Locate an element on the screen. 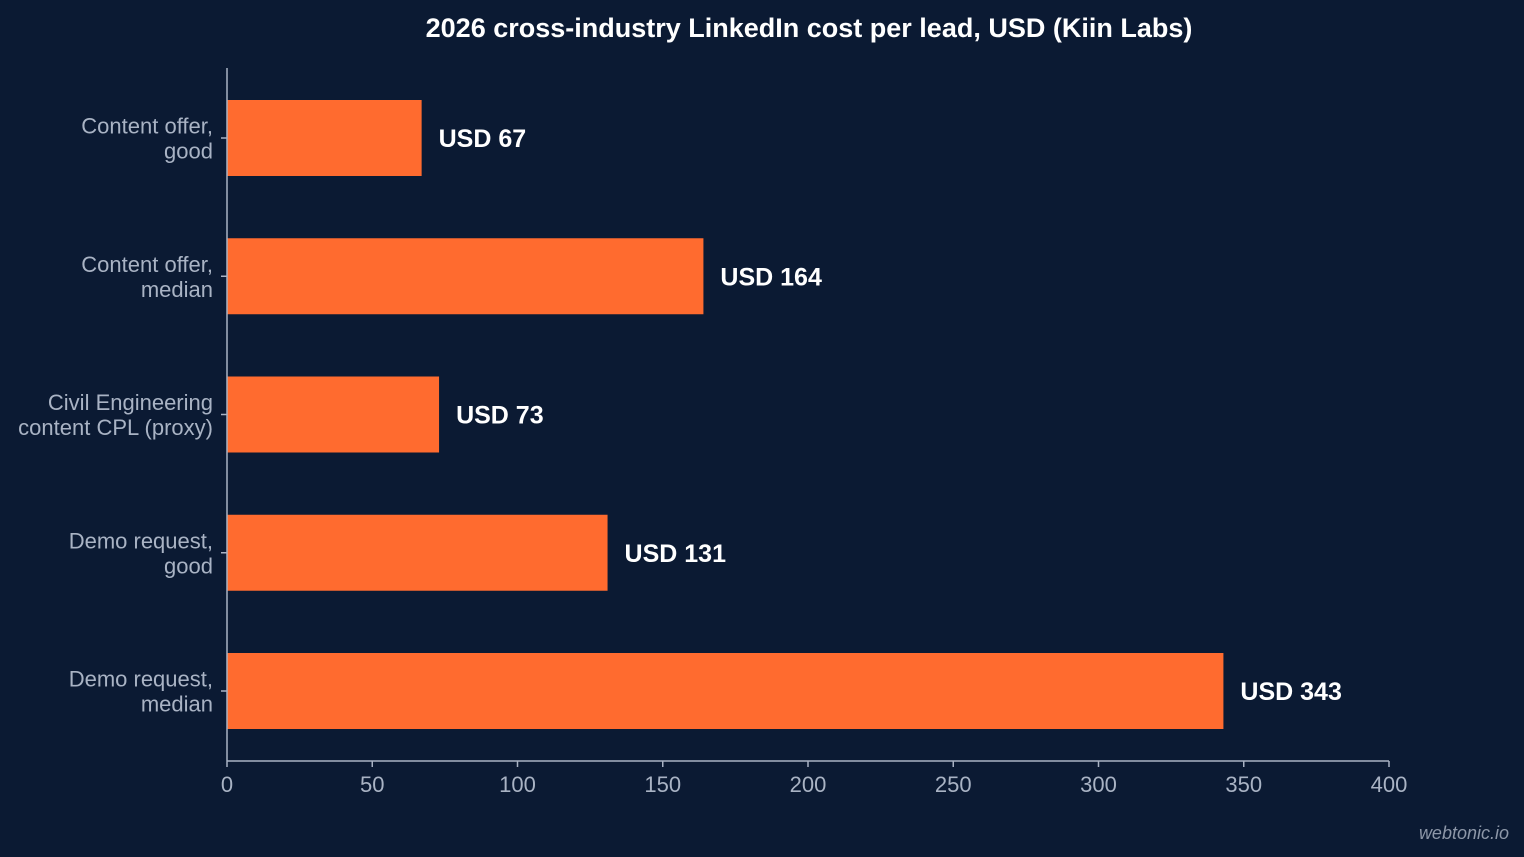 Image resolution: width=1524 pixels, height=857 pixels. x-axis: 0 50 100 150 200 250 300 350 400 is located at coordinates (814, 778).